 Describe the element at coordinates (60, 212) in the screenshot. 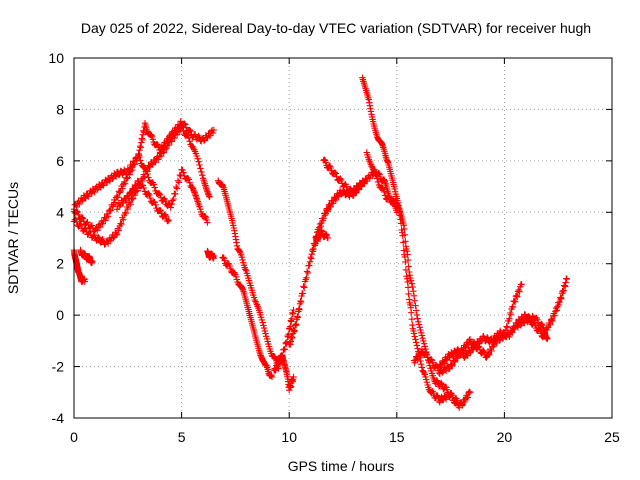

I see `y-tick-label: 4` at that location.